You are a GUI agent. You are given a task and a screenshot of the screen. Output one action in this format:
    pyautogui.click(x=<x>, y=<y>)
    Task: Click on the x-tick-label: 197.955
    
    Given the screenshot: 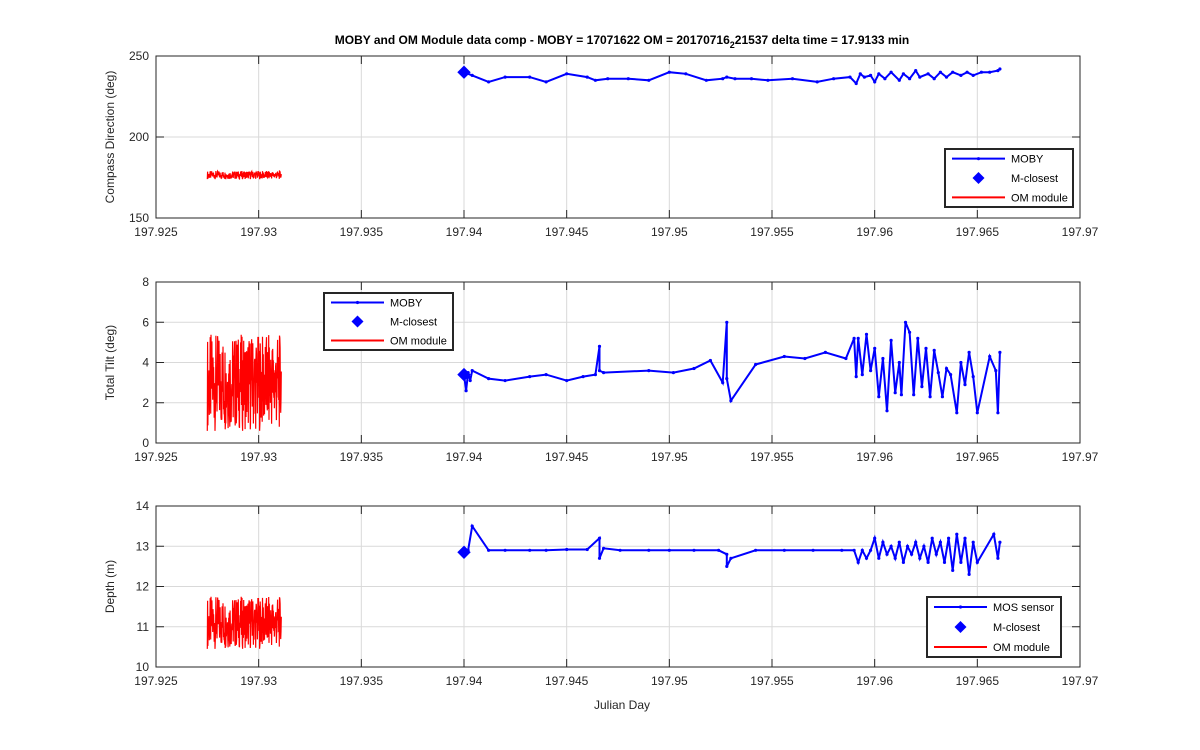 What is the action you would take?
    pyautogui.click(x=772, y=232)
    